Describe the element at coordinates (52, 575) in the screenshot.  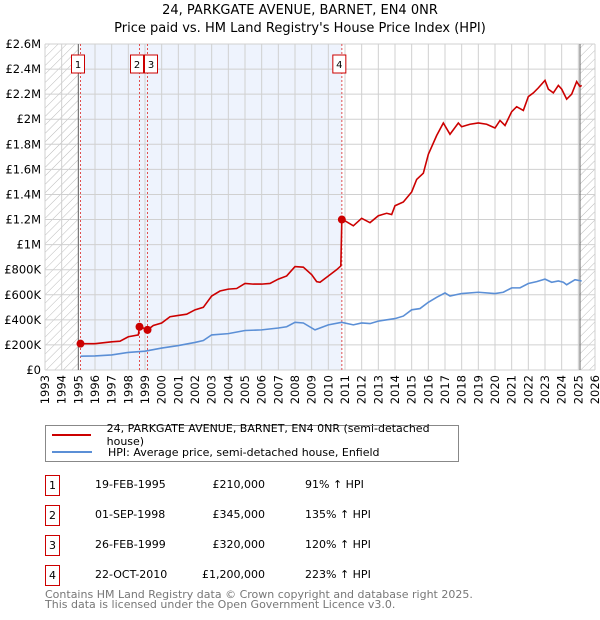
I see `sale-marker-box: 4` at that location.